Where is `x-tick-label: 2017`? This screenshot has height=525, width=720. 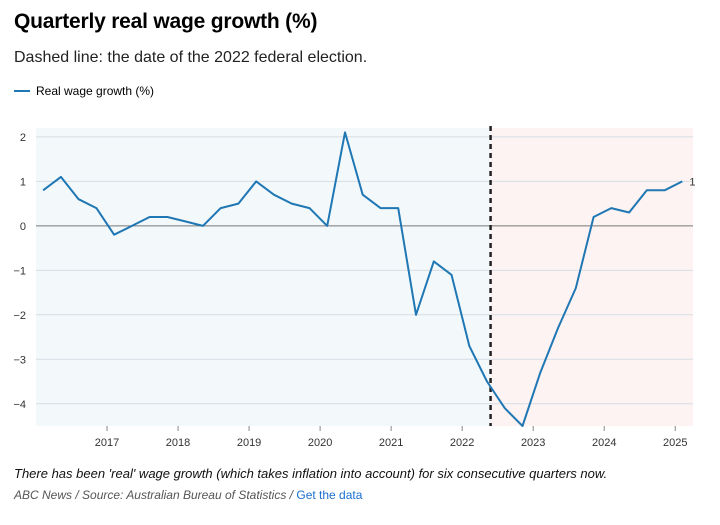
x-tick-label: 2017 is located at coordinates (107, 443).